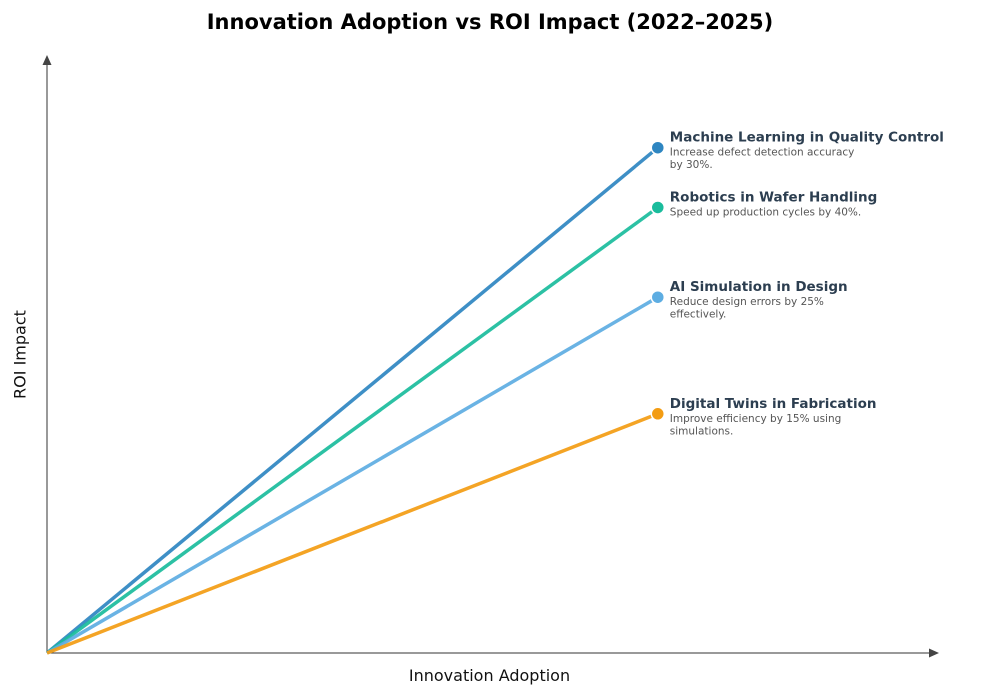 Image resolution: width=1000 pixels, height=700 pixels. Describe the element at coordinates (47, 60) in the screenshot. I see `y-axis-arrow-icon` at that location.